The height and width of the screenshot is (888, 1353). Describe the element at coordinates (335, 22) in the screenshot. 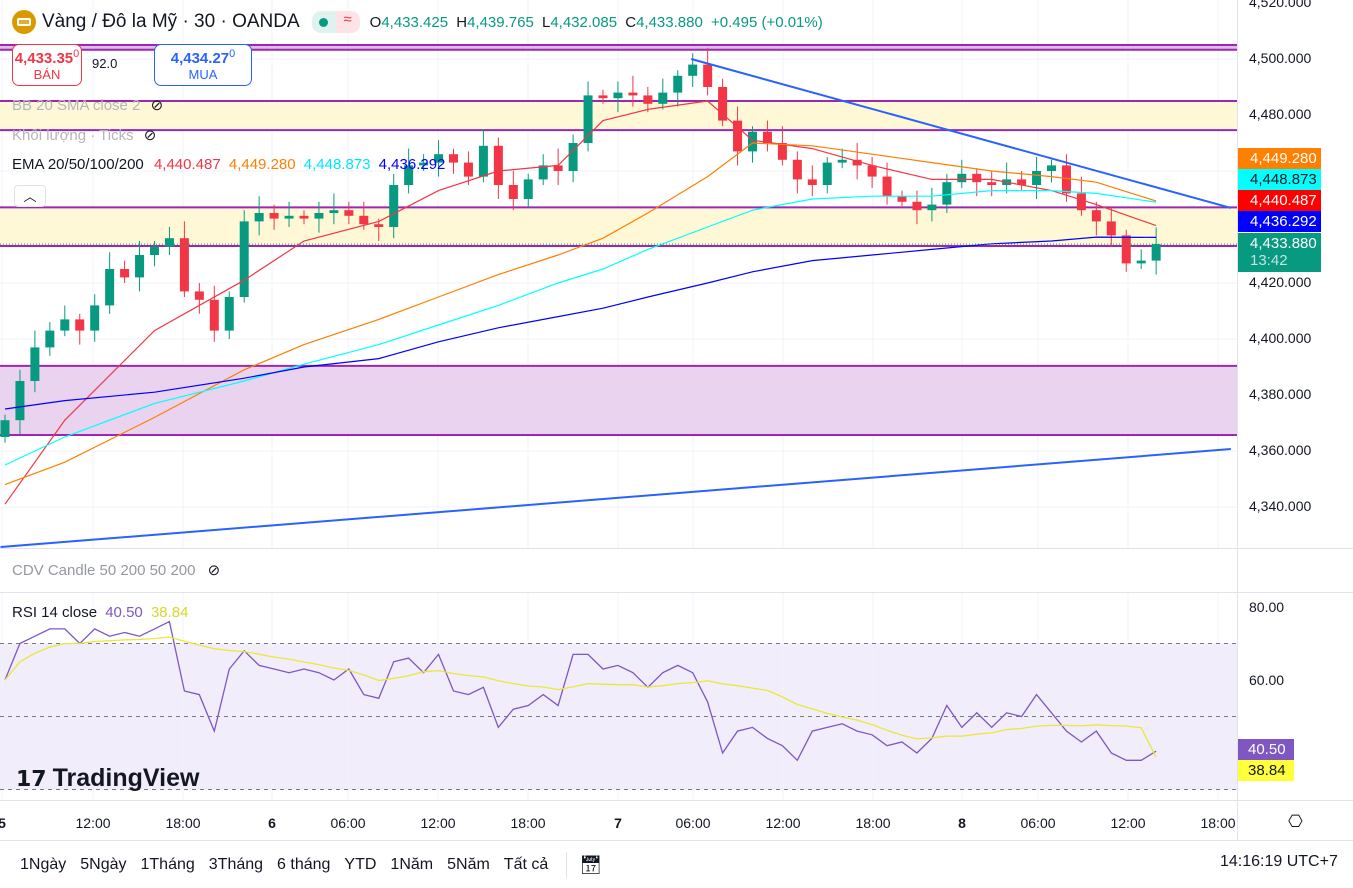

I see `market-status-badge: ≈` at that location.